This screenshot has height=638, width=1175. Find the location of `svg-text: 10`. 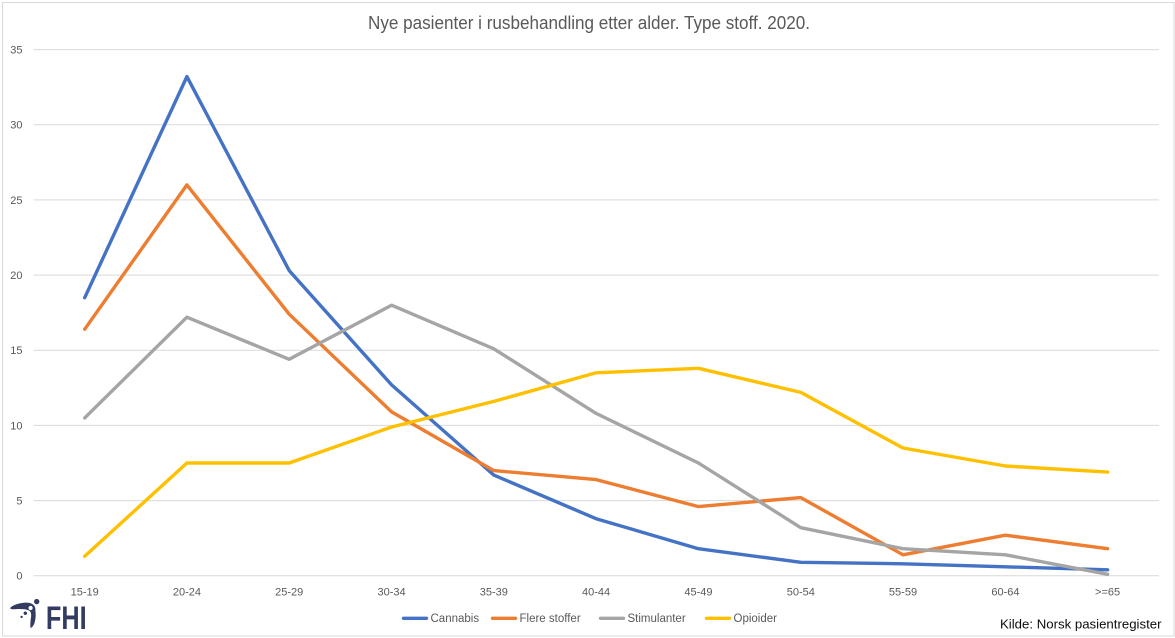

svg-text: 10 is located at coordinates (16, 426).